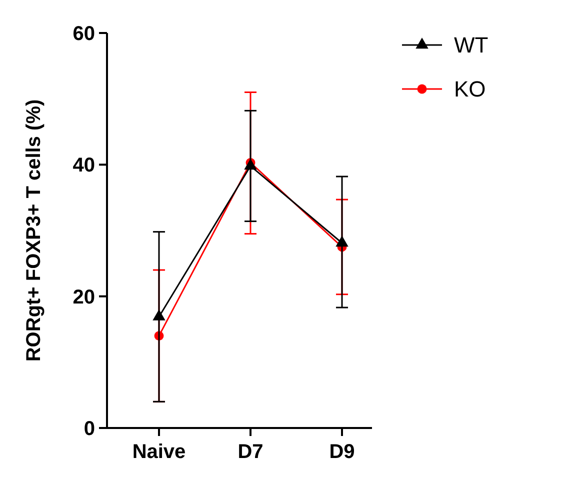  What do you see at coordinates (342, 452) in the screenshot?
I see `x-tick-label: D9` at bounding box center [342, 452].